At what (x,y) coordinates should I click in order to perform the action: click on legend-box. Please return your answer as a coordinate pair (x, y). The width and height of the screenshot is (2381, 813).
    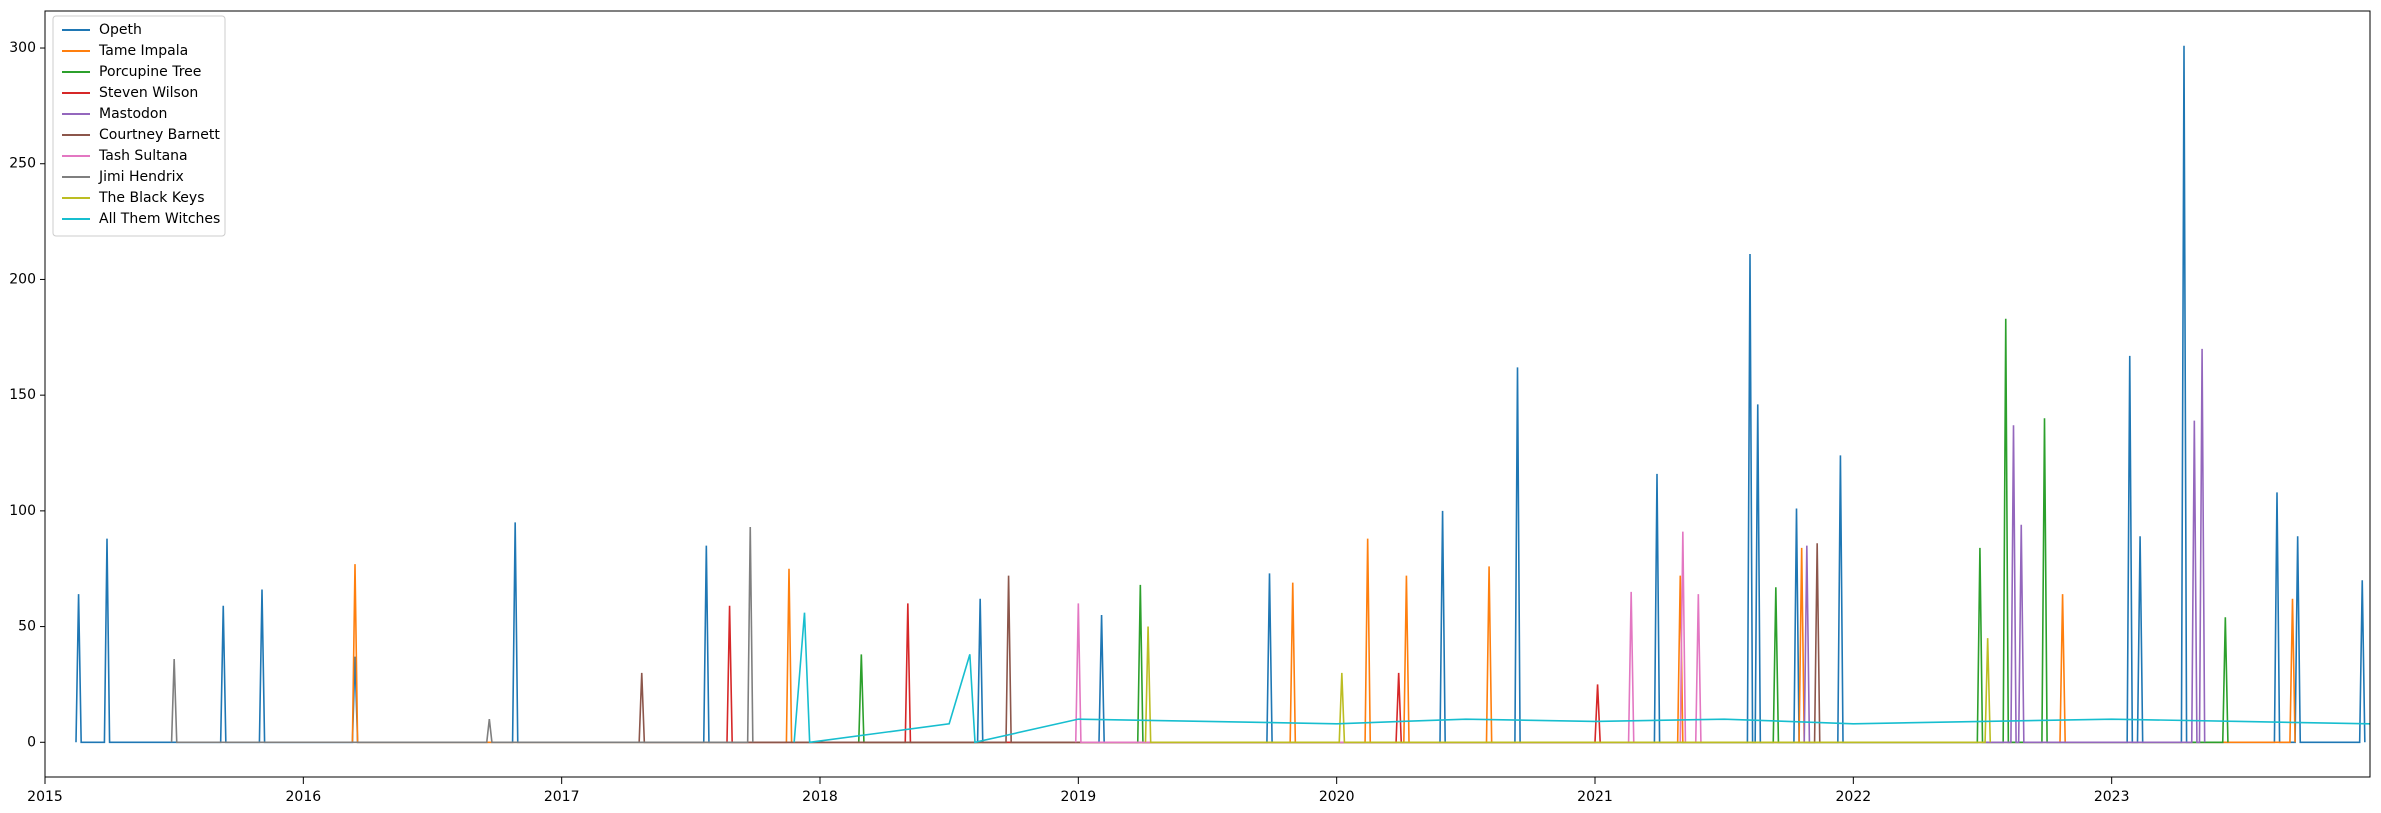
    Looking at the image, I should click on (139, 126).